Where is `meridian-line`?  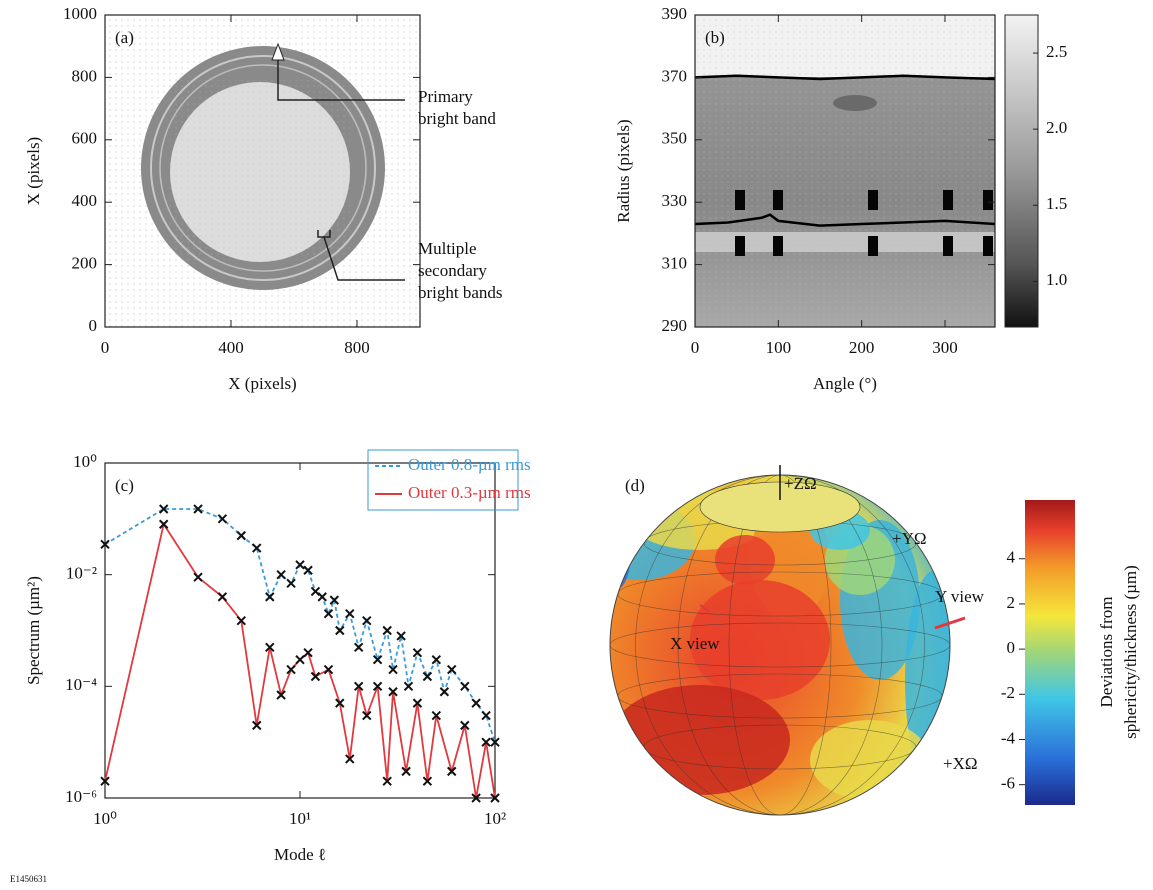 meridian-line is located at coordinates (780, 645).